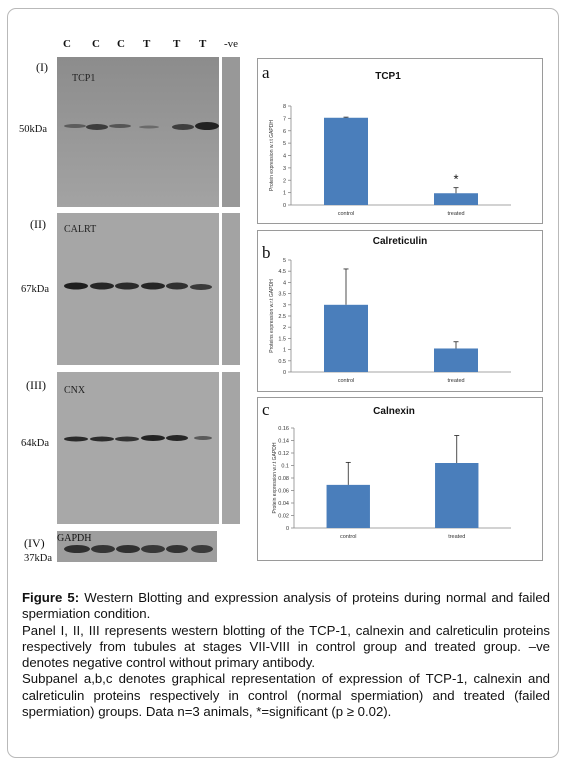 The width and height of the screenshot is (568, 766). I want to click on y-tick-label: 0.12, so click(283, 454).